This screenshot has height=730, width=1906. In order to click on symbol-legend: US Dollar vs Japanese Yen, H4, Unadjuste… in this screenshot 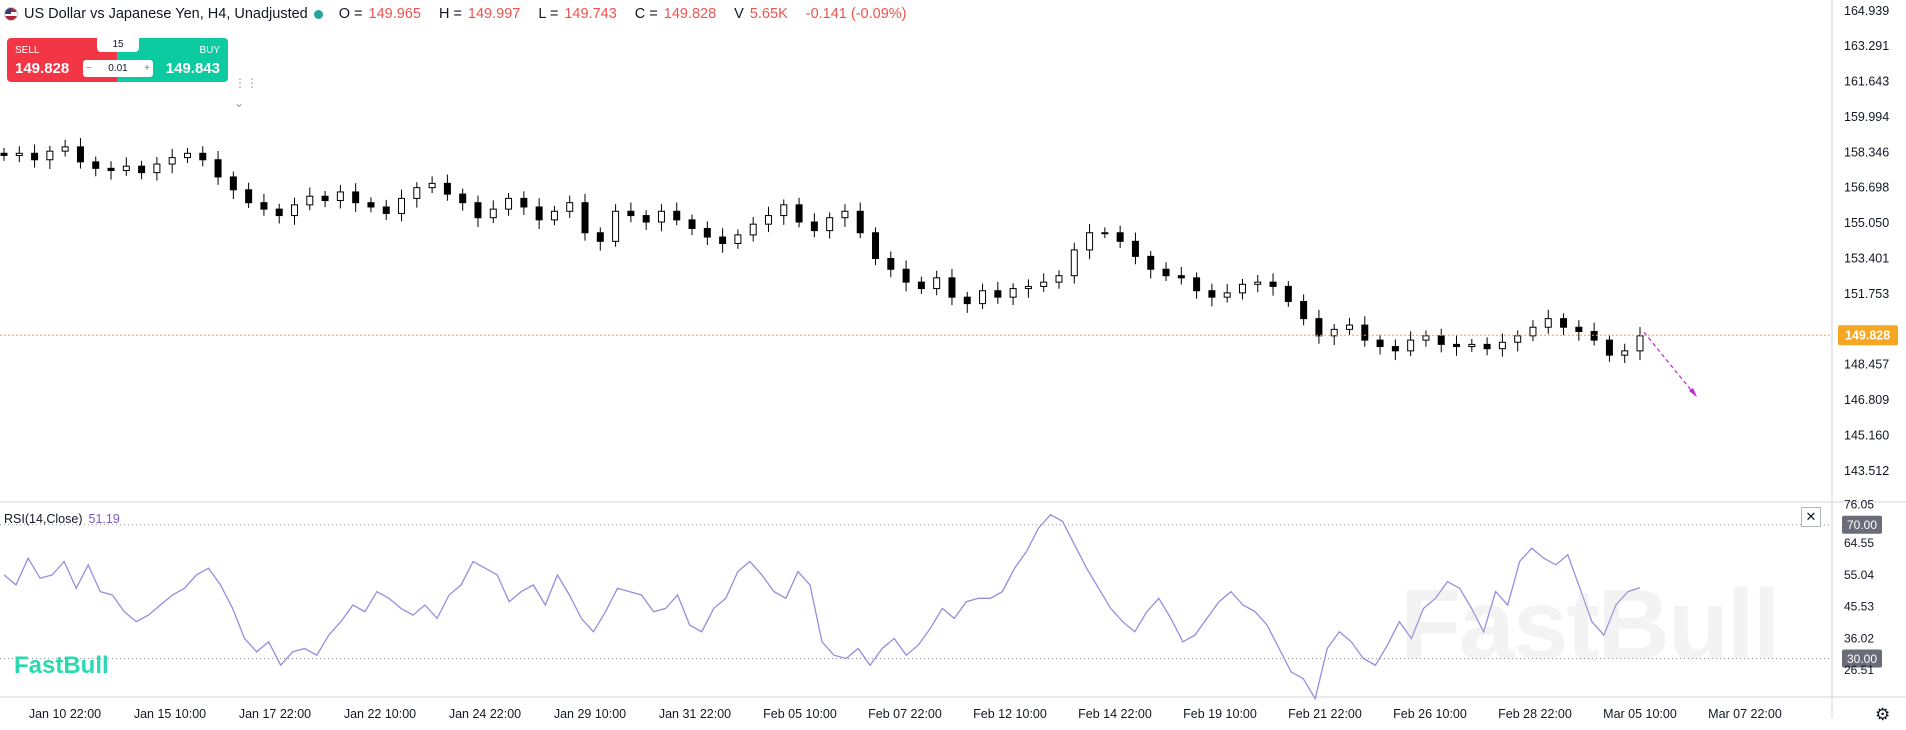, I will do `click(461, 14)`.